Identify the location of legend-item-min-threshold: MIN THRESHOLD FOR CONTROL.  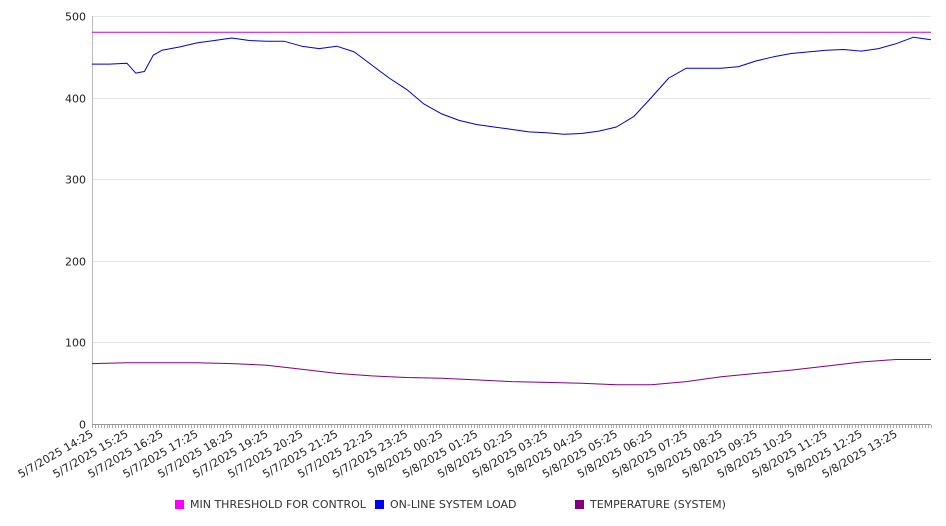
(270, 504).